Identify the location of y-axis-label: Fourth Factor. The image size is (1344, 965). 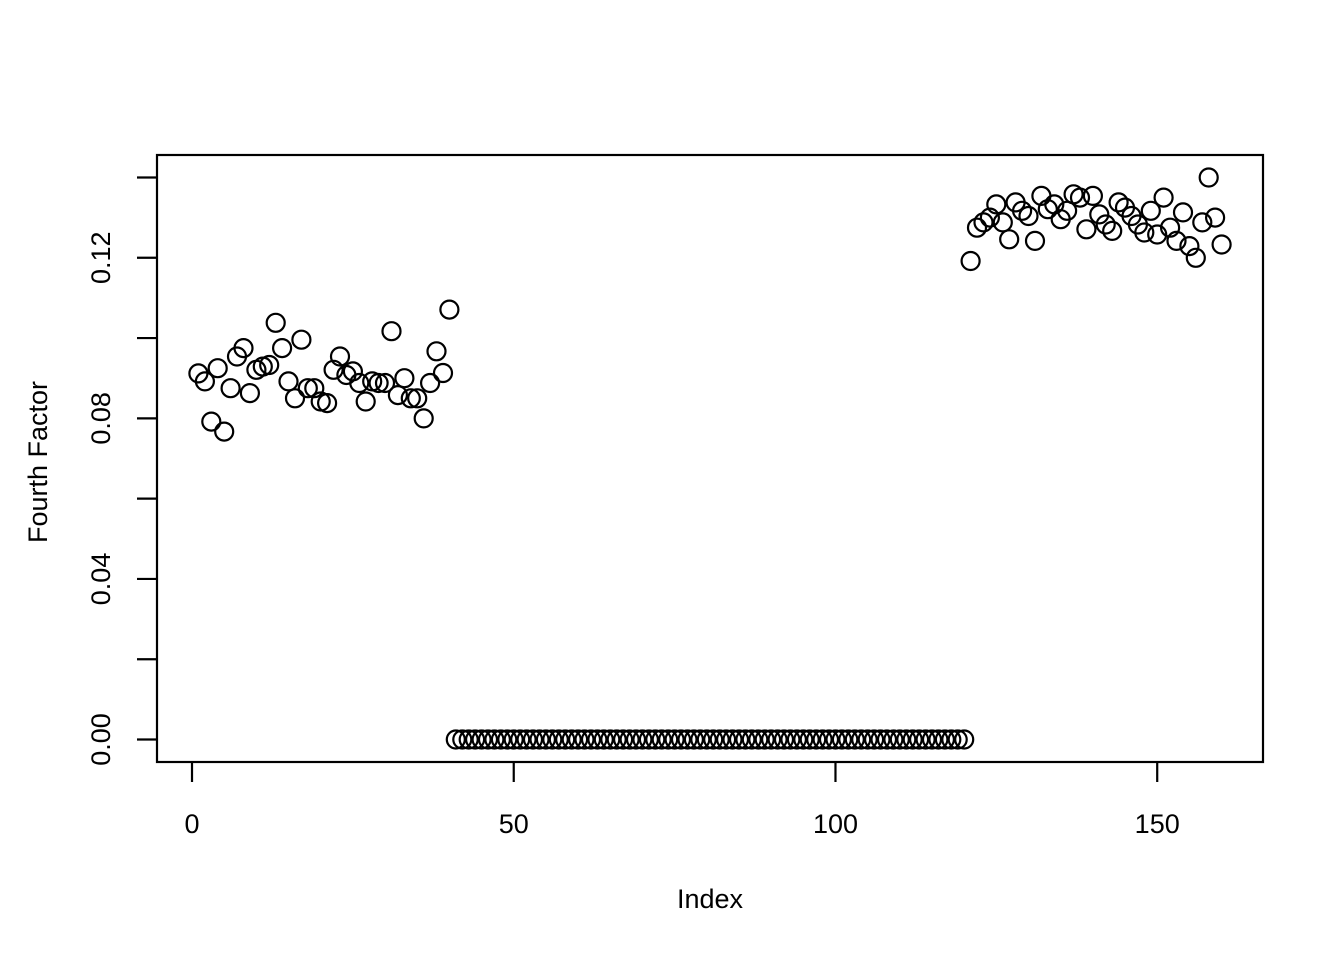
(38, 462).